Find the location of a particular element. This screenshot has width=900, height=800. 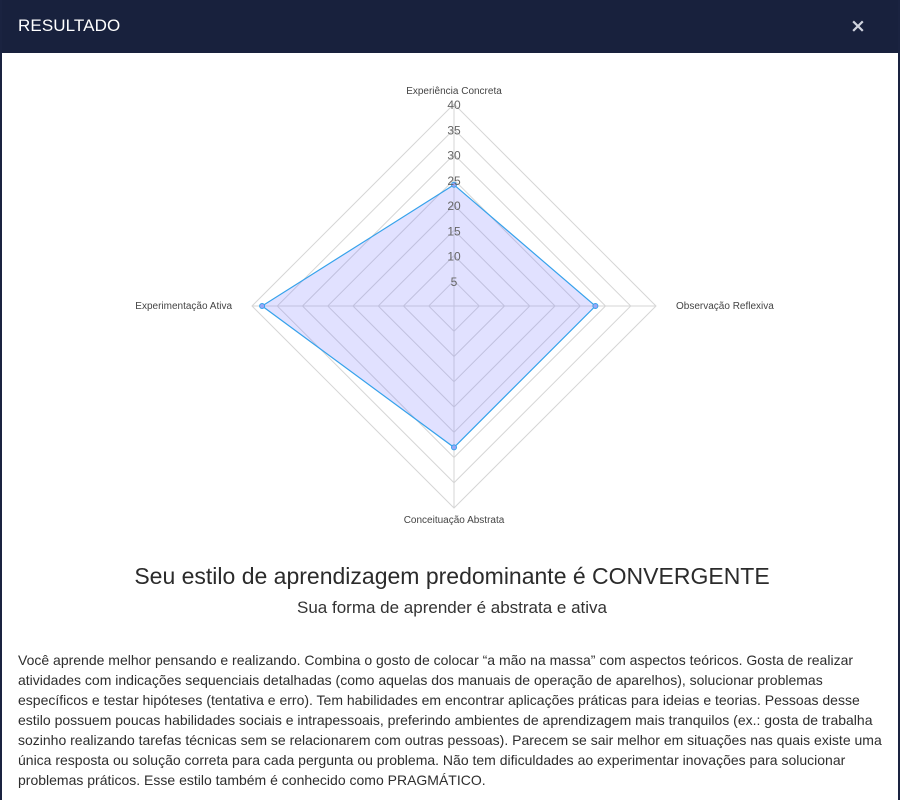

tick-label: 25 is located at coordinates (454, 181).